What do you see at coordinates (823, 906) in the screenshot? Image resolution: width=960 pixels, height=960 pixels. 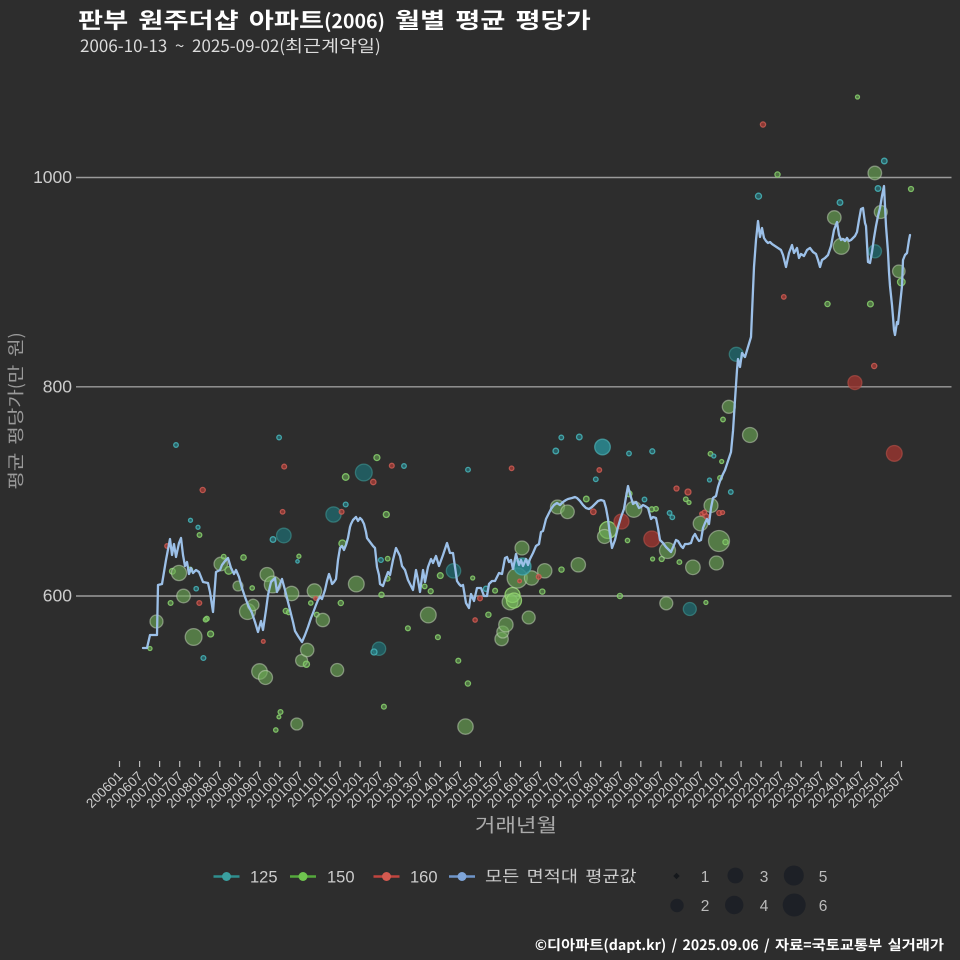 I see `svg-text: 6` at bounding box center [823, 906].